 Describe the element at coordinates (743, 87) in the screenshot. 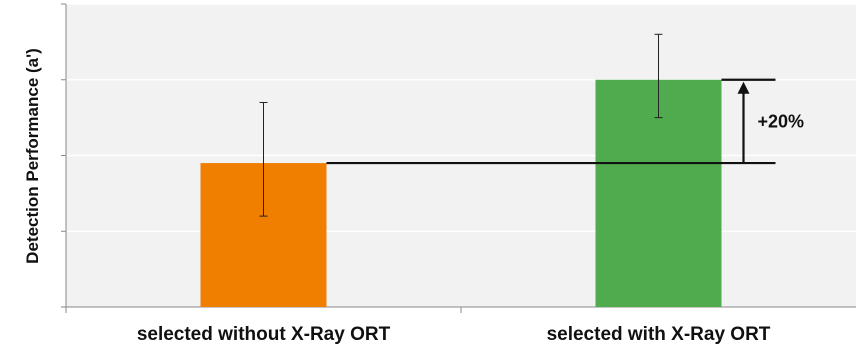

I see `increase-arrow-head` at that location.